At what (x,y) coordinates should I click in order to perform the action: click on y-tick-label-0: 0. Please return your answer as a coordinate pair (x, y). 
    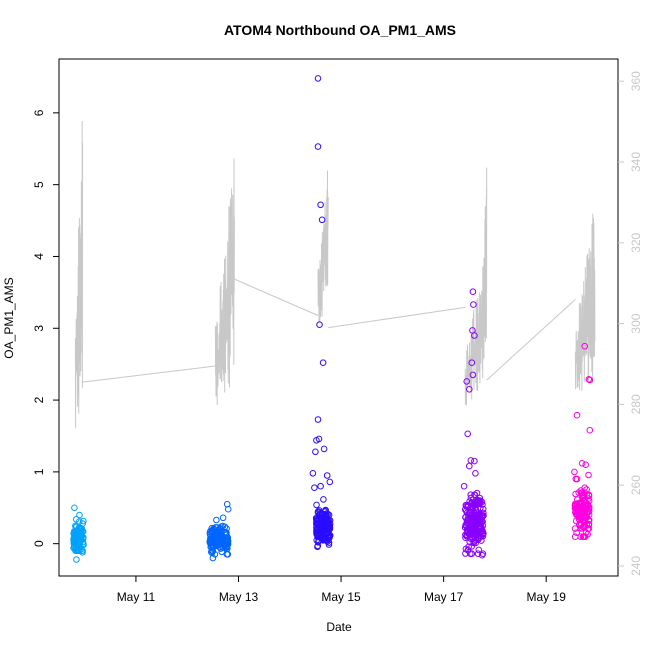
    Looking at the image, I should click on (39, 543).